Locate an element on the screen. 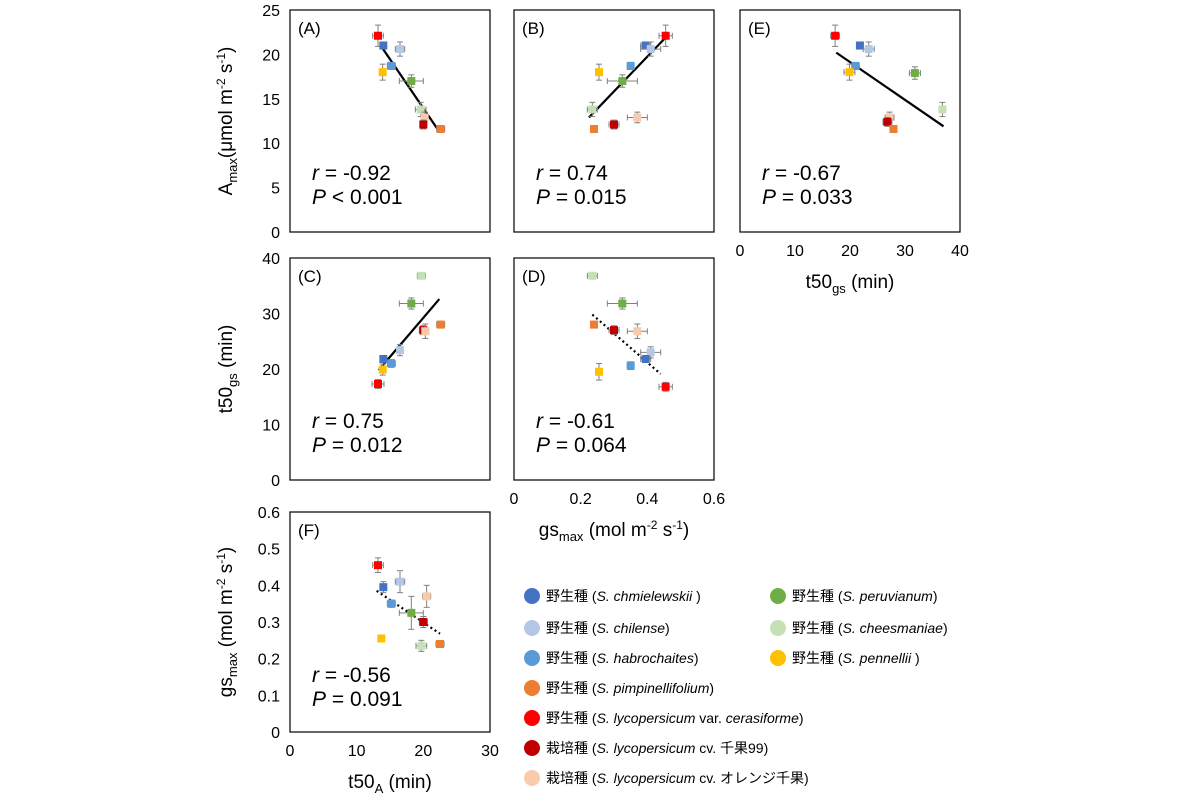 This screenshot has height=800, width=1200. legend-item-pen: 野生種 (S. pennellii ) is located at coordinates (845, 658).